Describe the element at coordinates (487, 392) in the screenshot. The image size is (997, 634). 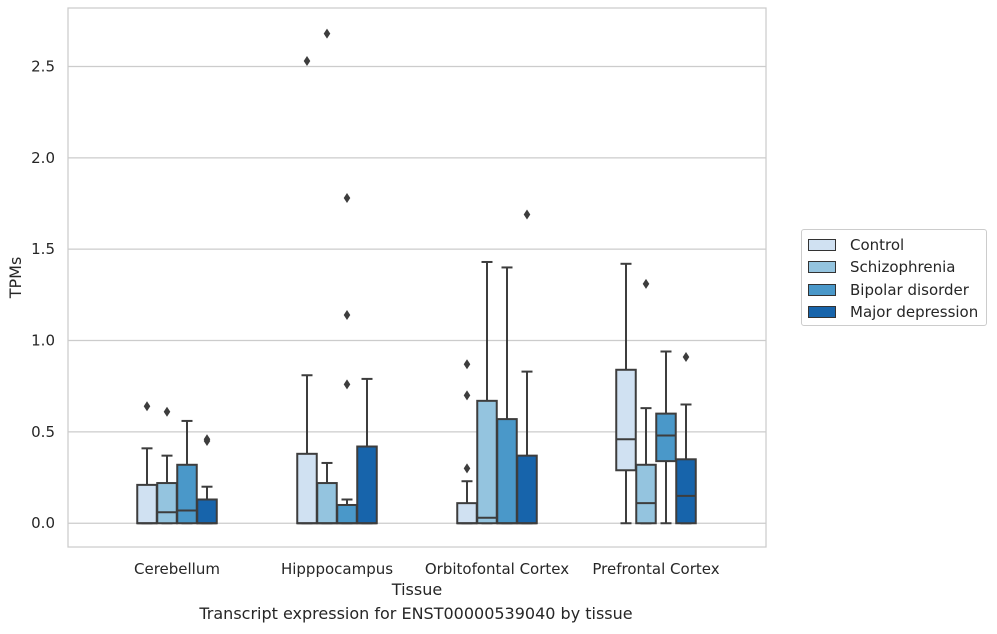
I see `box-orbitofontal-cortex-schizophrenia` at that location.